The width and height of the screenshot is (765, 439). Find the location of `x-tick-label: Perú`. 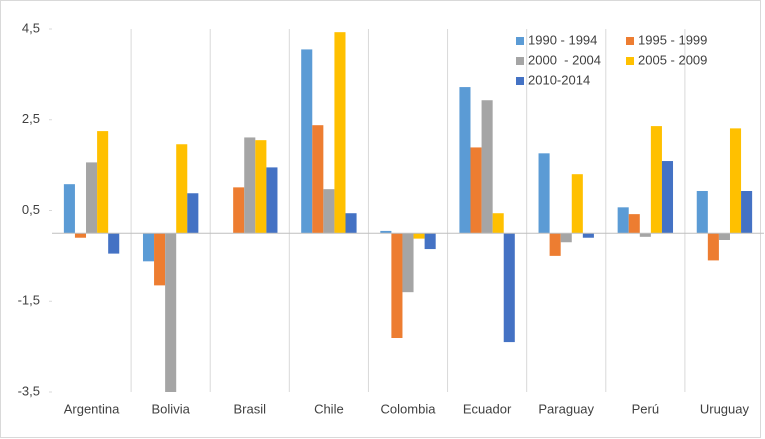

x-tick-label: Perú is located at coordinates (645, 408).